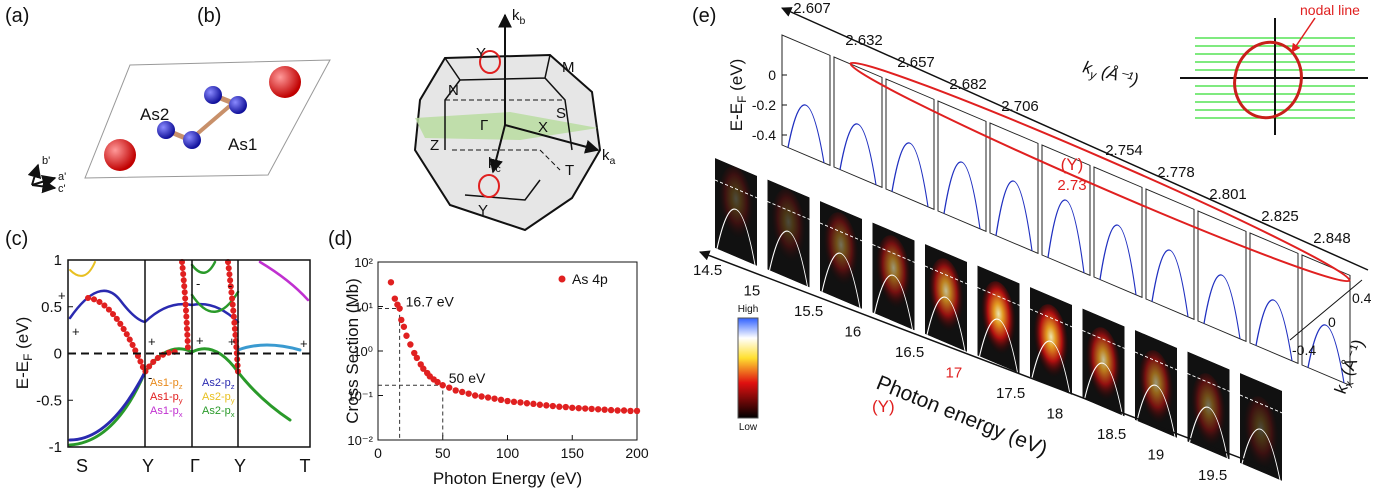  Describe the element at coordinates (411, 412) in the screenshot. I see `guide-line` at that location.